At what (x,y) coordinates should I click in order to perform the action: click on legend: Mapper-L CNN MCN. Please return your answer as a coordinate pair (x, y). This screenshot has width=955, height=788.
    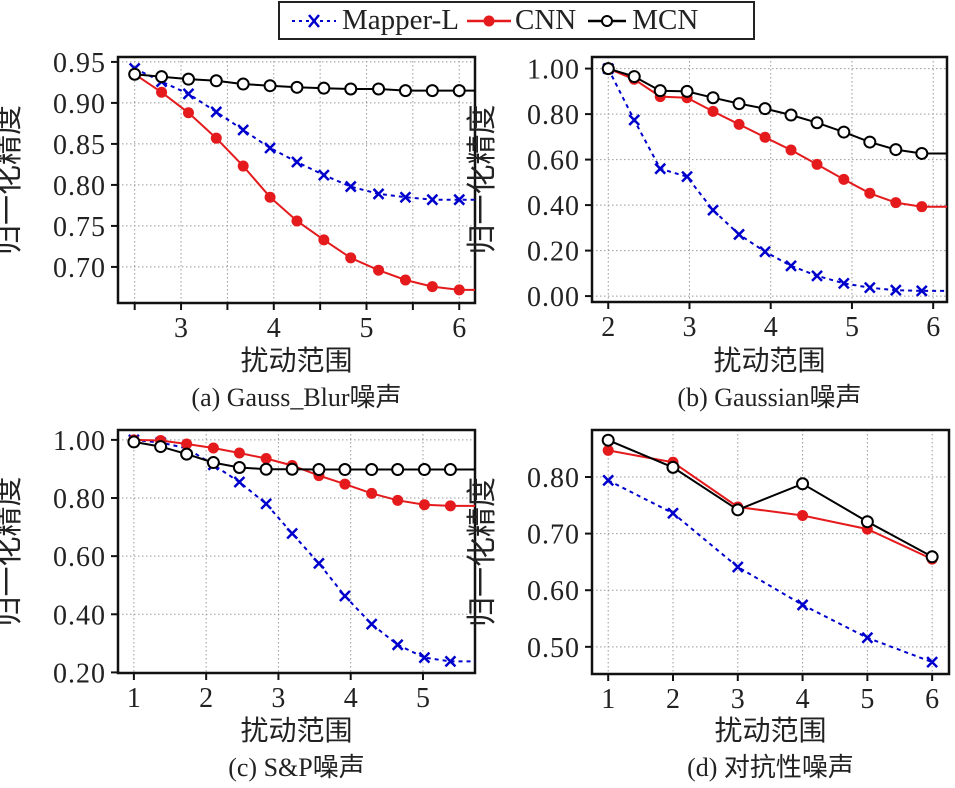
    Looking at the image, I should click on (516, 20).